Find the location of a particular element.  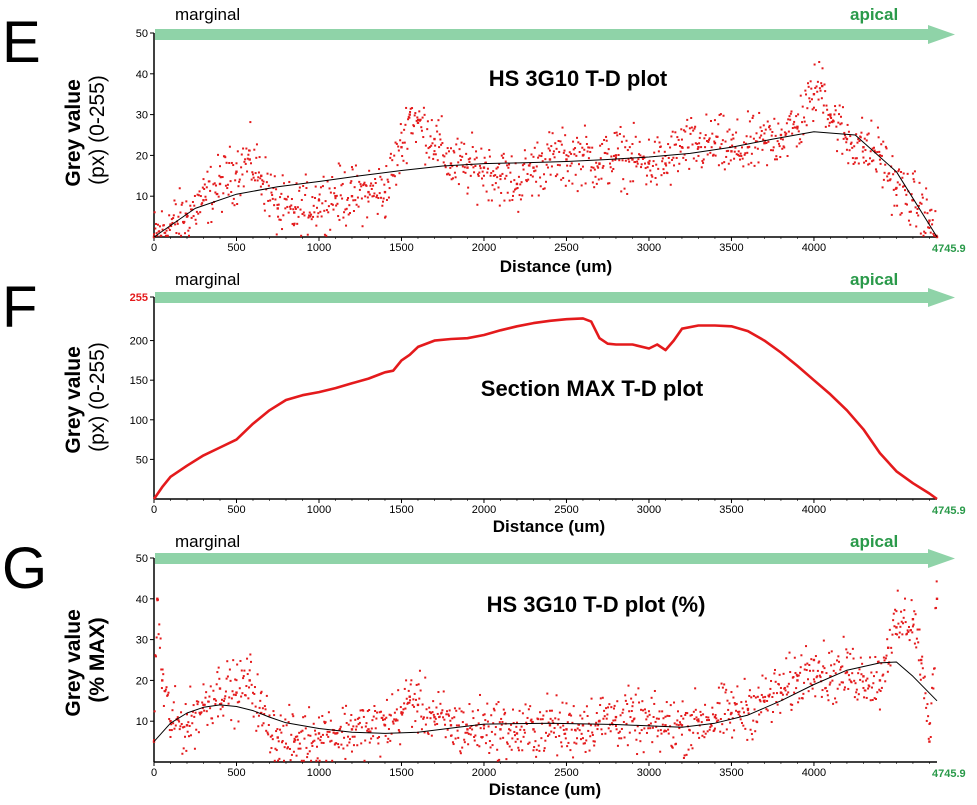

y-tick-label: 150 is located at coordinates (139, 381).